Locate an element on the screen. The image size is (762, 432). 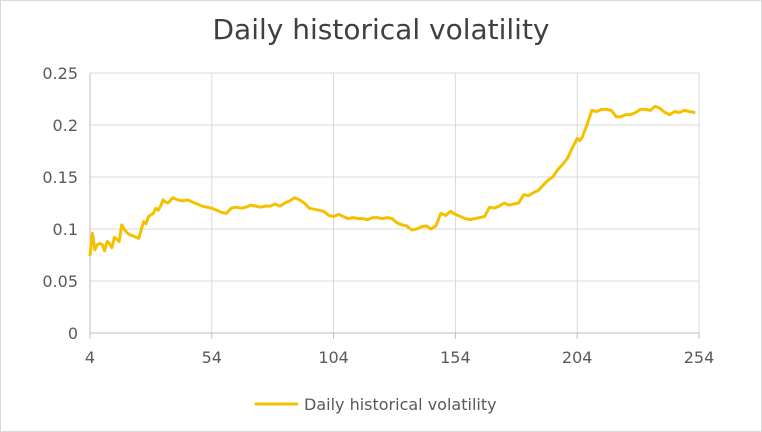
y-tick-label: 0.1 is located at coordinates (65, 229).